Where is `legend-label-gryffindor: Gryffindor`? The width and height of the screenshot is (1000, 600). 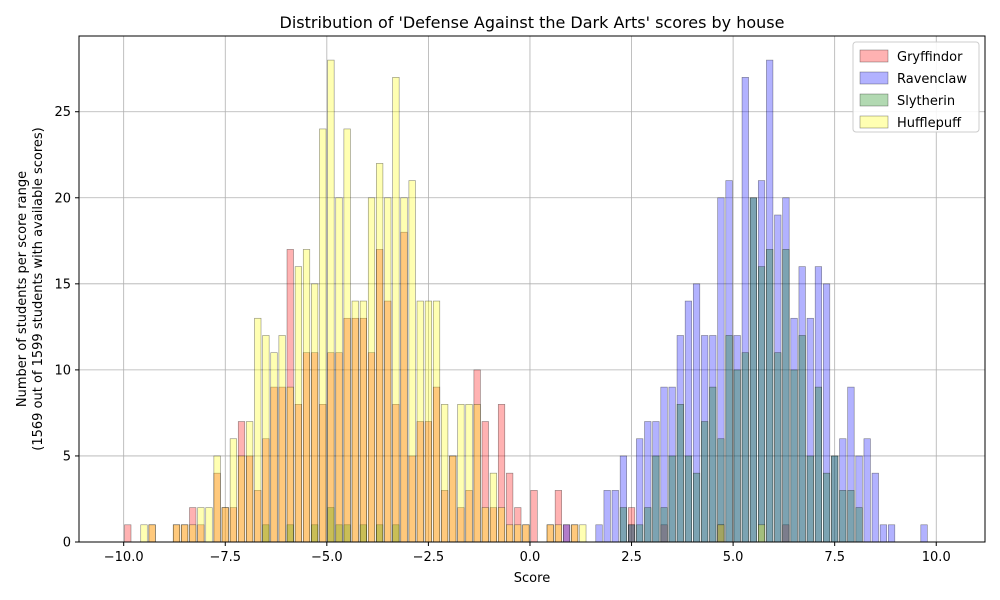
legend-label-gryffindor: Gryffindor is located at coordinates (930, 57).